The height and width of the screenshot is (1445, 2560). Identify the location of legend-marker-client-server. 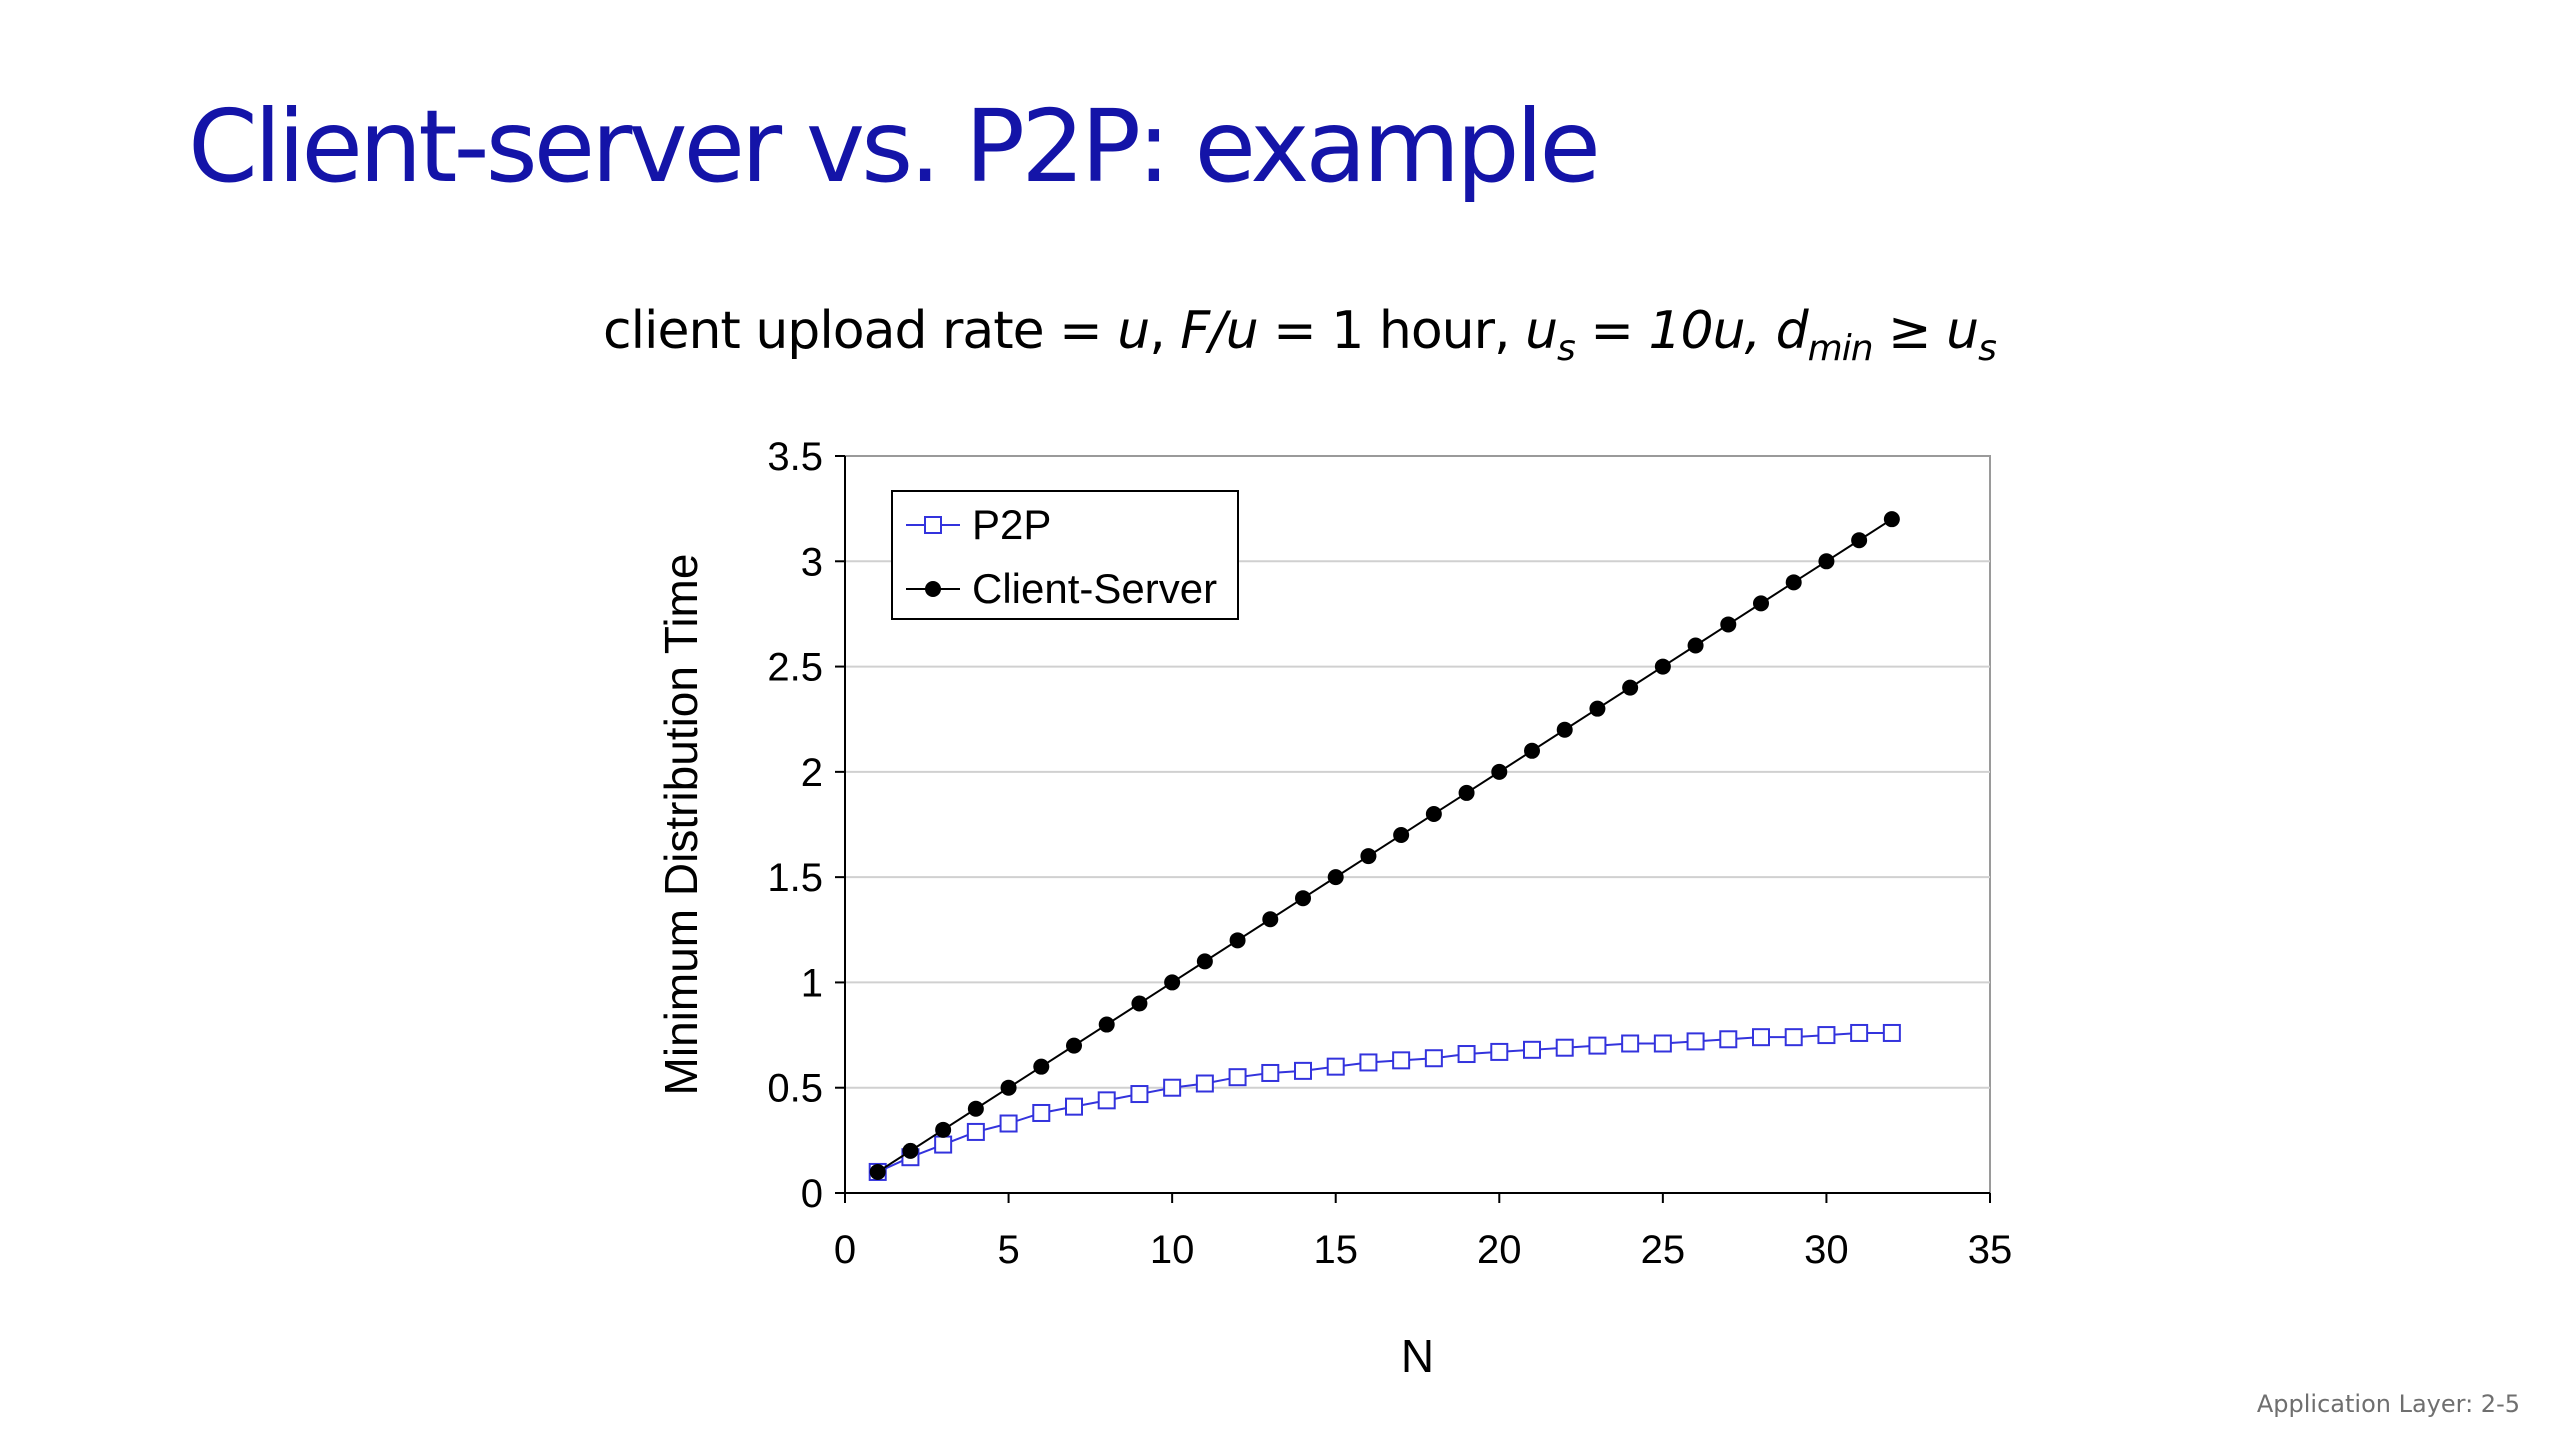
(933, 589).